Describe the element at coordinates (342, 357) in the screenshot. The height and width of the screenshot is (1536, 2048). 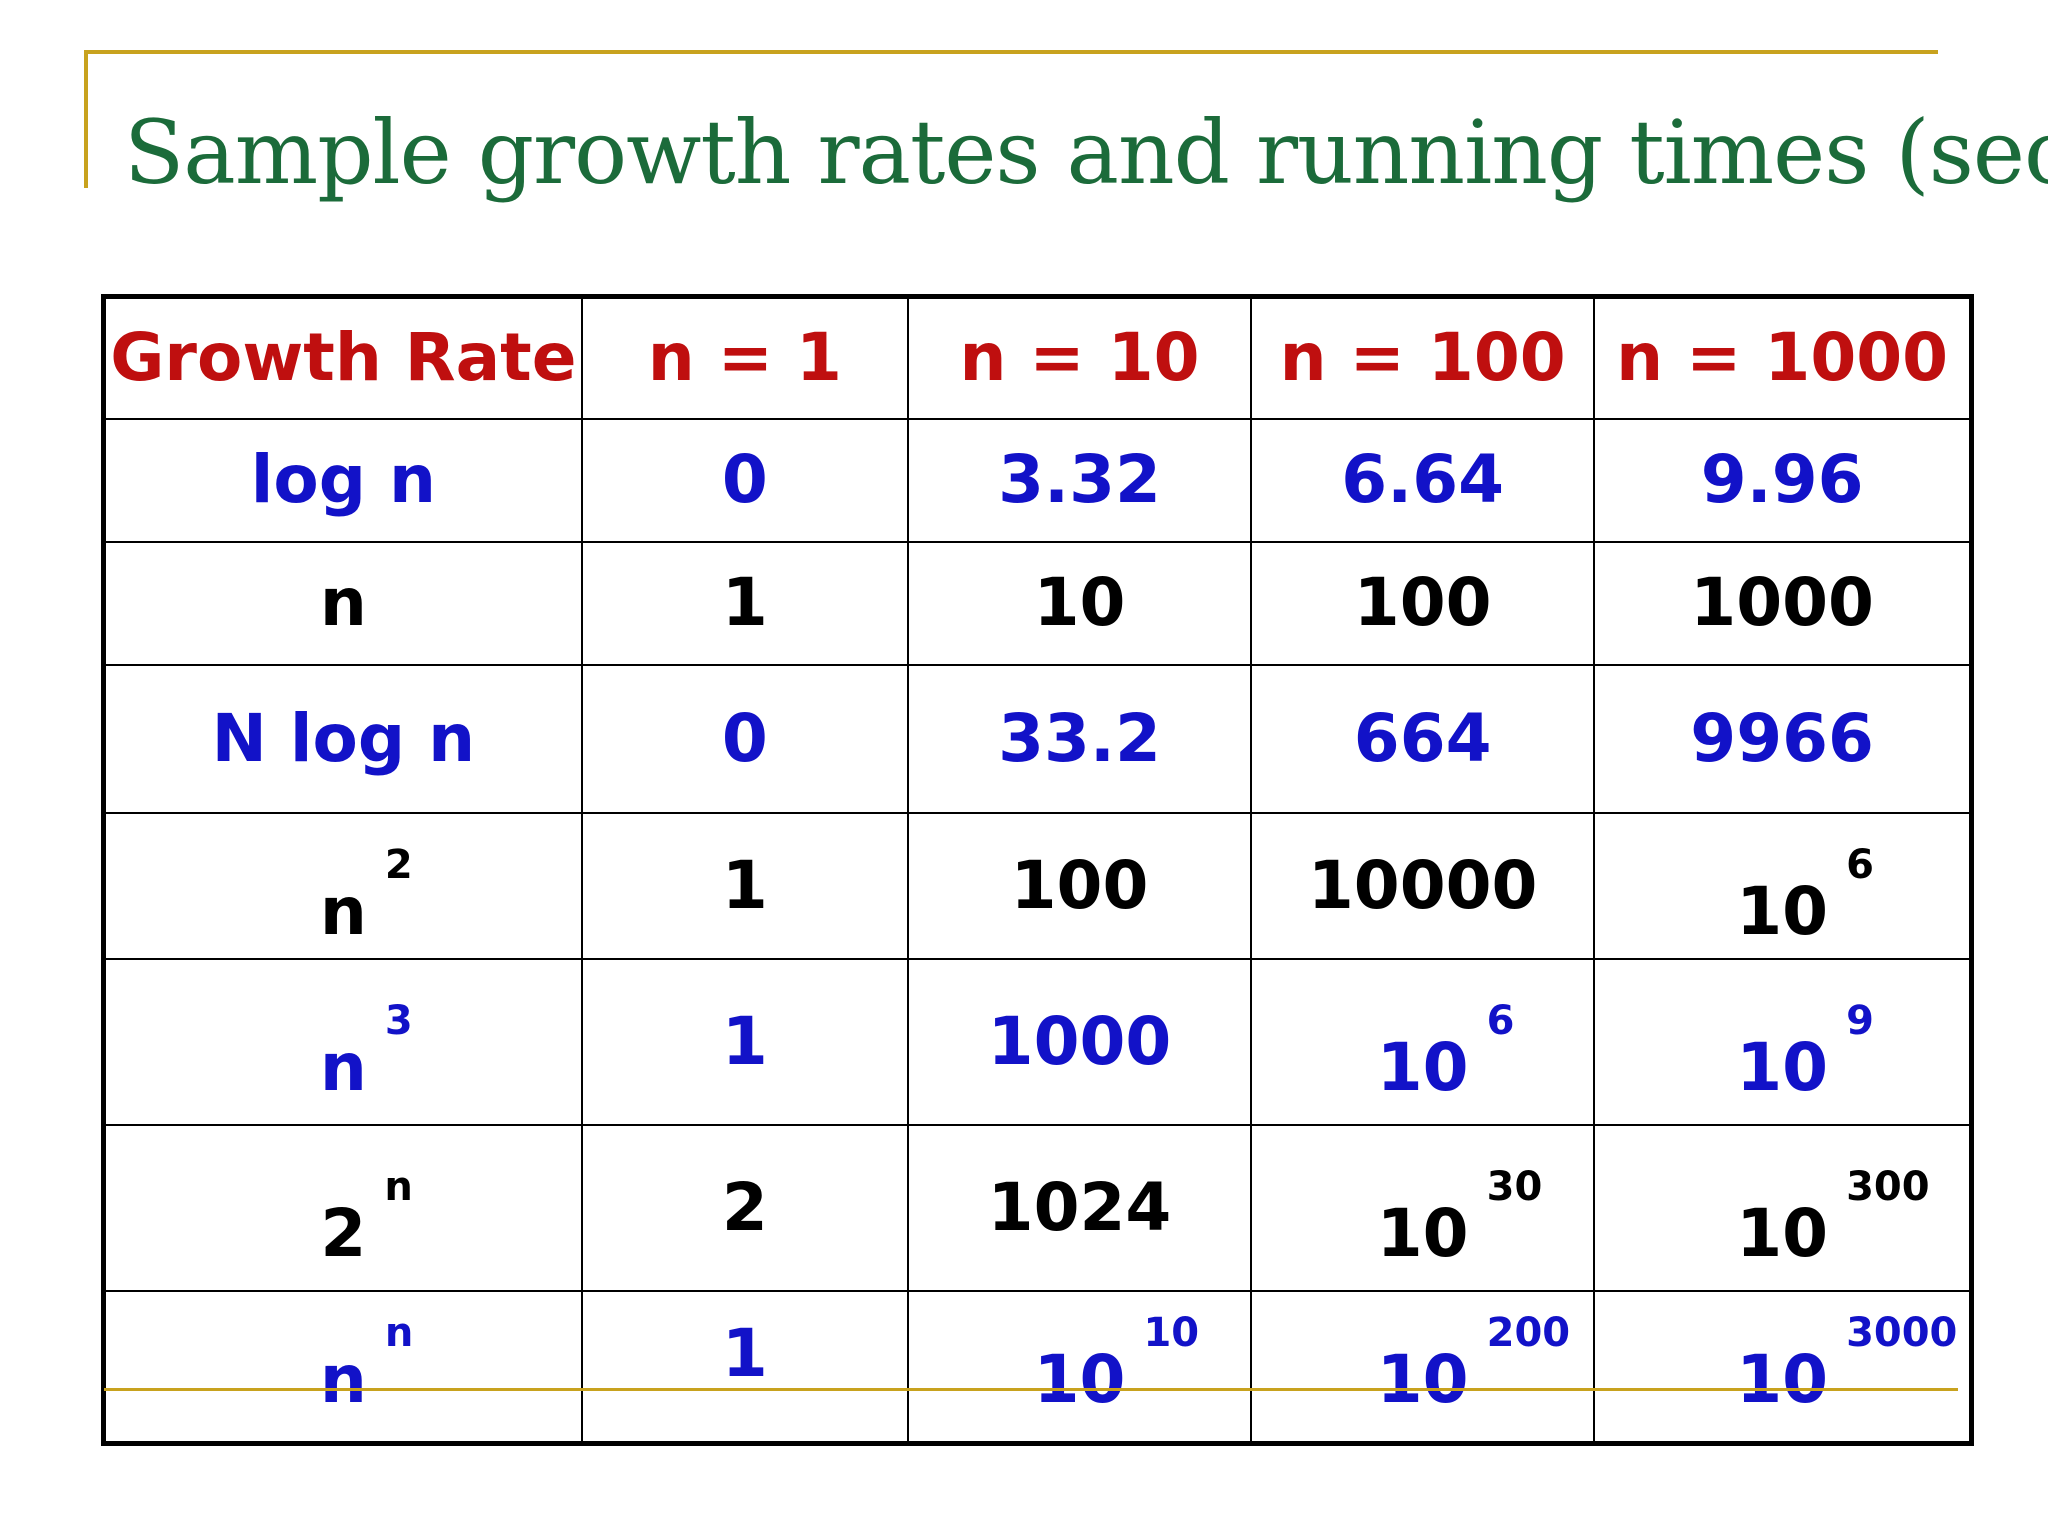
I see `header-growth-rate: Growth Rate` at that location.